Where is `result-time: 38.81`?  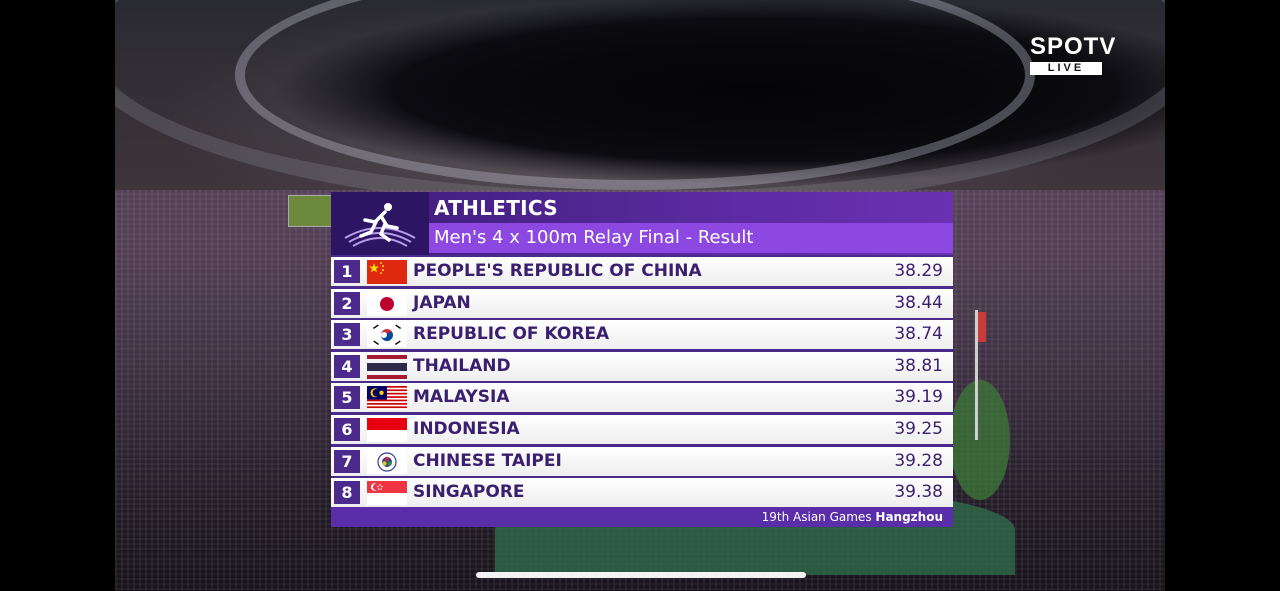 result-time: 38.81 is located at coordinates (918, 365).